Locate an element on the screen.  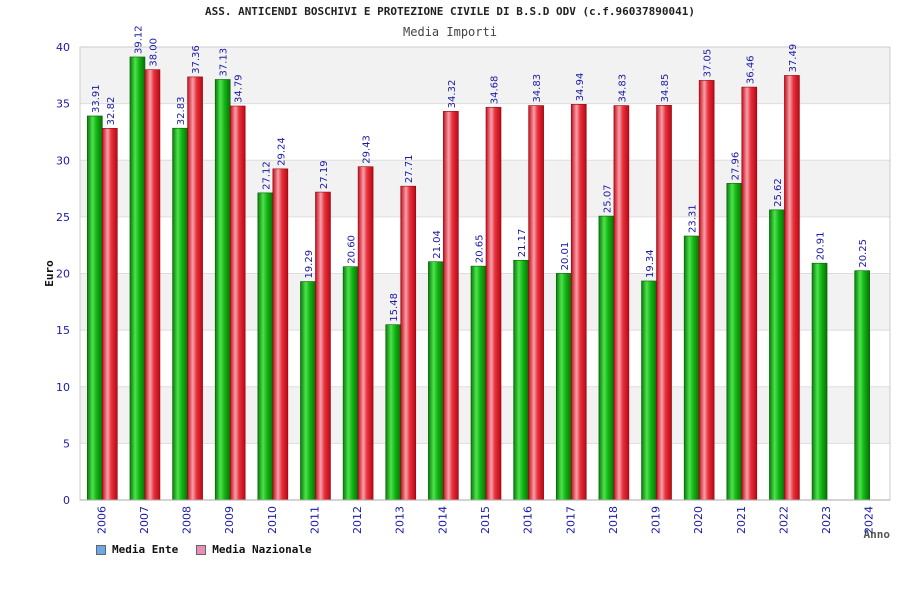
data-label-ente: 27.12 is located at coordinates (266, 175).